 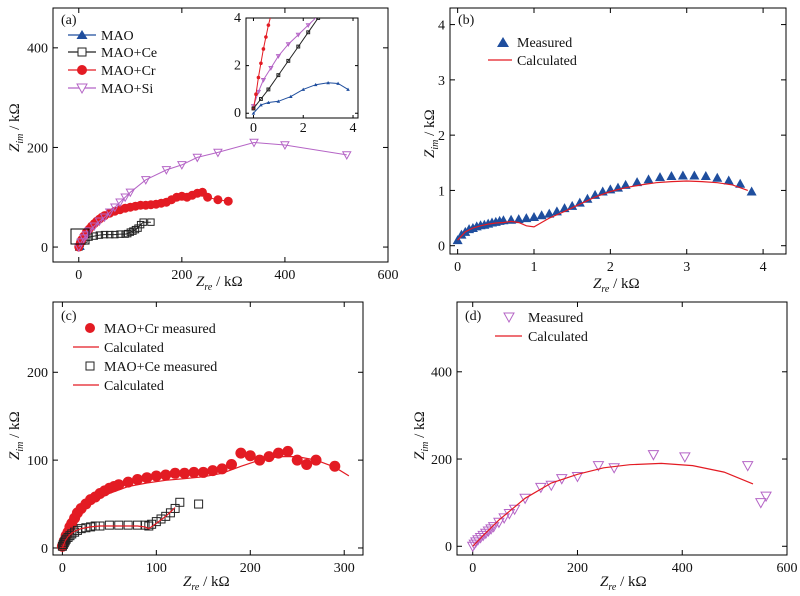 What do you see at coordinates (112, 71) in the screenshot?
I see `legend-item-mao-cr: MAO+Cr` at bounding box center [112, 71].